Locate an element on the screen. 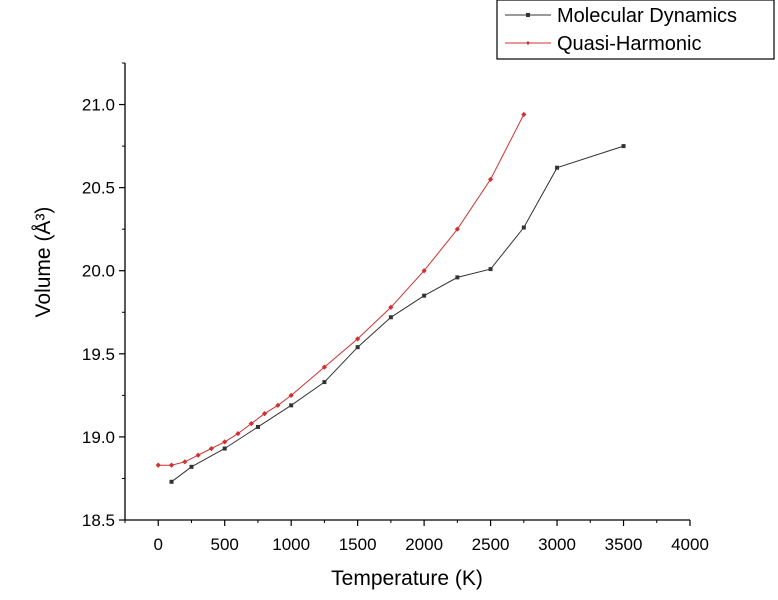 Image resolution: width=778 pixels, height=600 pixels. x-axis-title: Temperature (K) is located at coordinates (407, 578).